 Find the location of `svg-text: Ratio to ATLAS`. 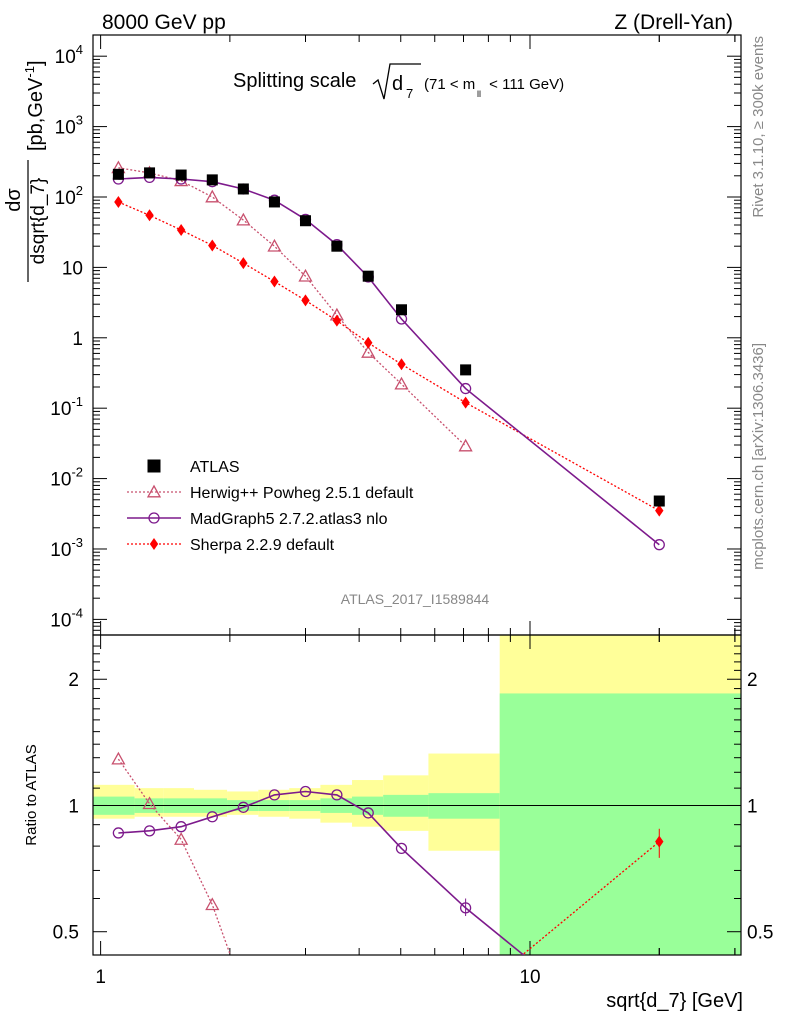

svg-text: Ratio to ATLAS is located at coordinates (31, 794).